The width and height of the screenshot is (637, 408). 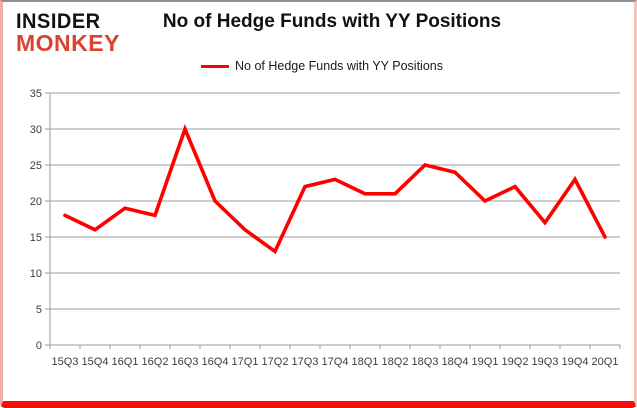 What do you see at coordinates (36, 130) in the screenshot?
I see `y-axis-label: 30` at bounding box center [36, 130].